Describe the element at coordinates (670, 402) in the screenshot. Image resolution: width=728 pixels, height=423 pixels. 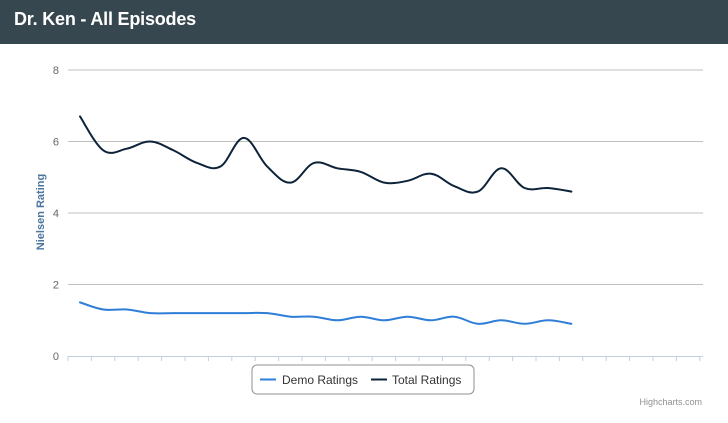
I see `credits-link: Highcharts.com` at that location.